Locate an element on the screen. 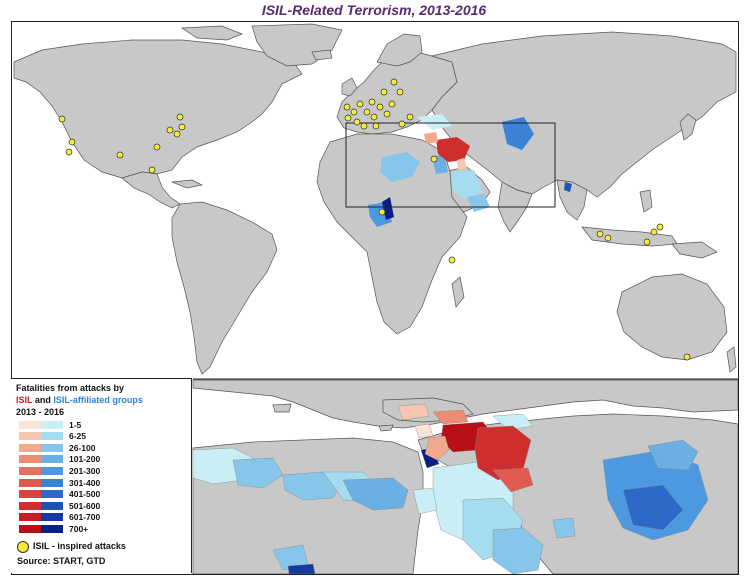 The image size is (748, 576). legend-class-label: 6-25 is located at coordinates (78, 436).